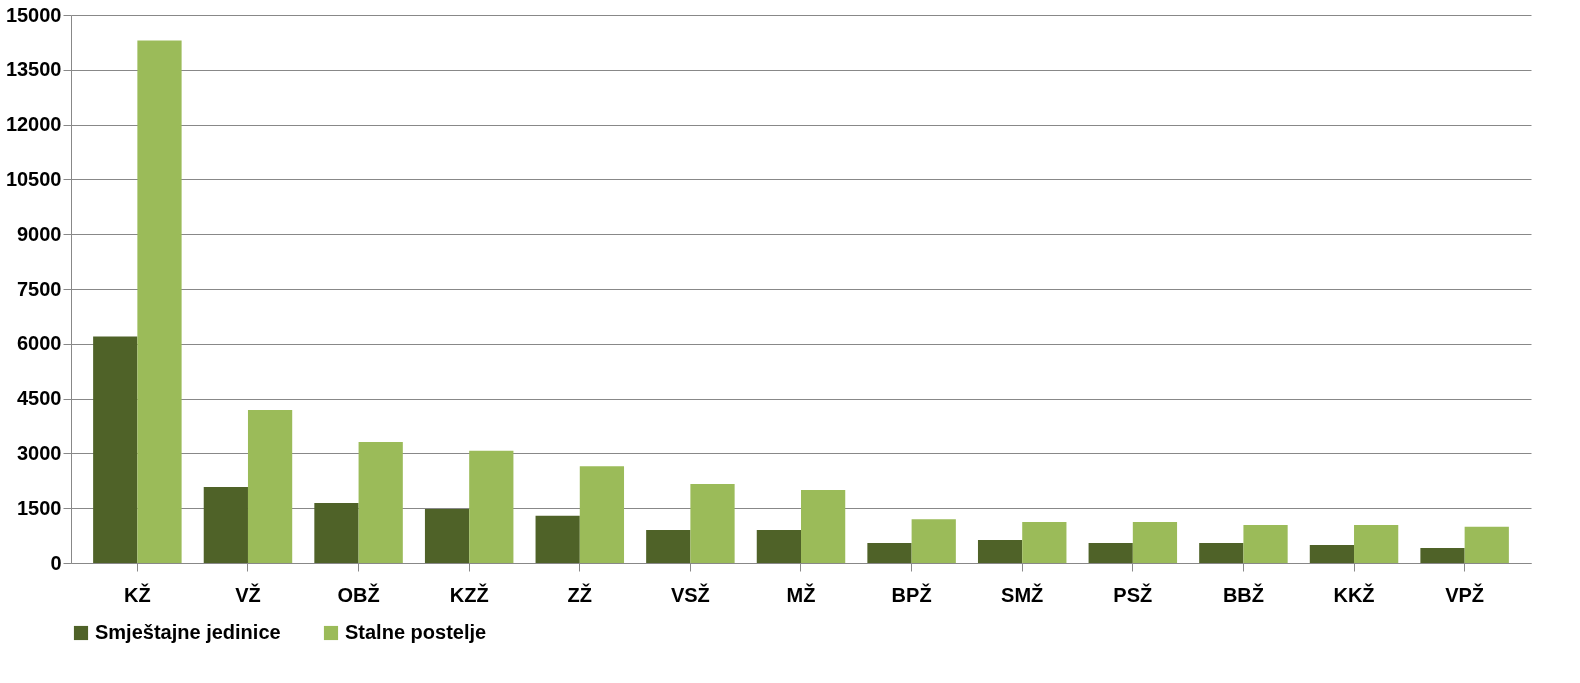  What do you see at coordinates (469, 594) in the screenshot?
I see `x-tick-label: KZŽ` at bounding box center [469, 594].